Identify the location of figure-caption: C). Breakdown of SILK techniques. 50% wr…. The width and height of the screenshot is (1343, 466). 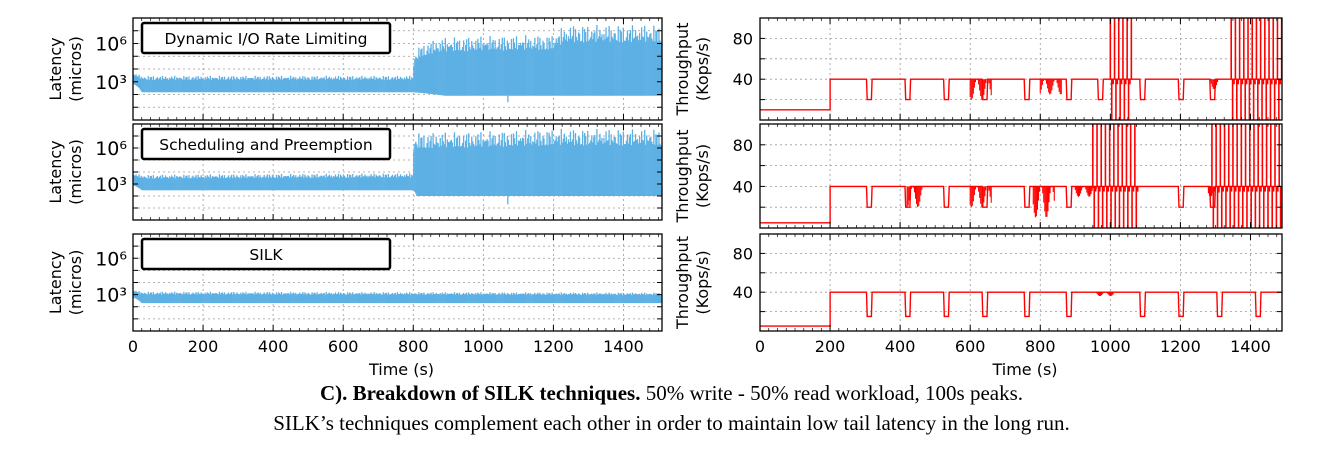
(671, 393).